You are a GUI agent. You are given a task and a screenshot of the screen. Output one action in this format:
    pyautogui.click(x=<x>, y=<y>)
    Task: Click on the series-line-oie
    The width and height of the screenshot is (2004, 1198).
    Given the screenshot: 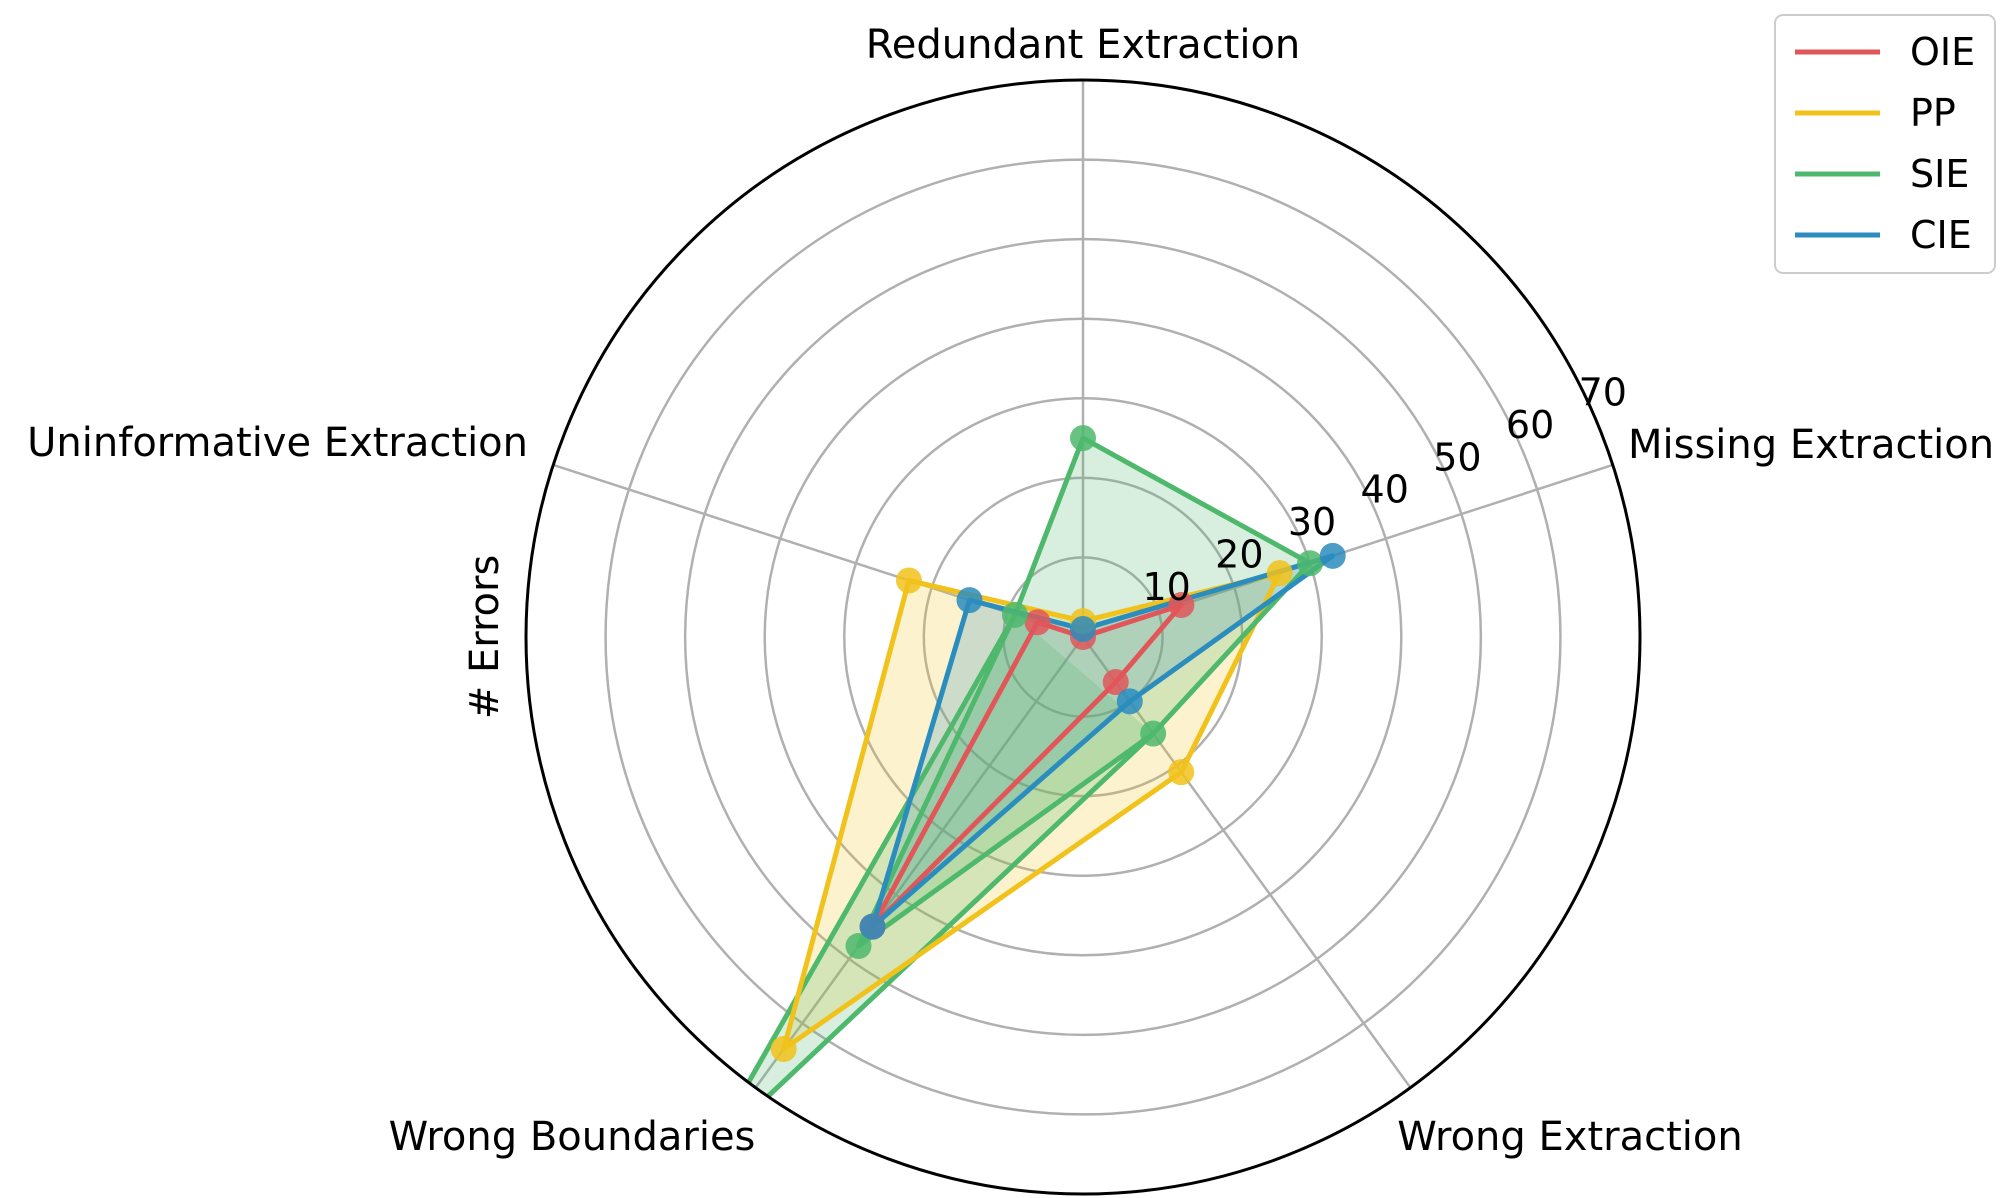 What is the action you would take?
    pyautogui.click(x=1027, y=766)
    